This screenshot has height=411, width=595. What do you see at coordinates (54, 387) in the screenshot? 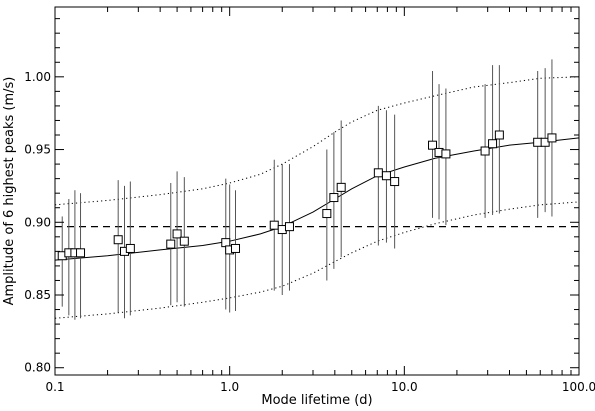
I see `x-tick-label: 0.1` at bounding box center [54, 387].